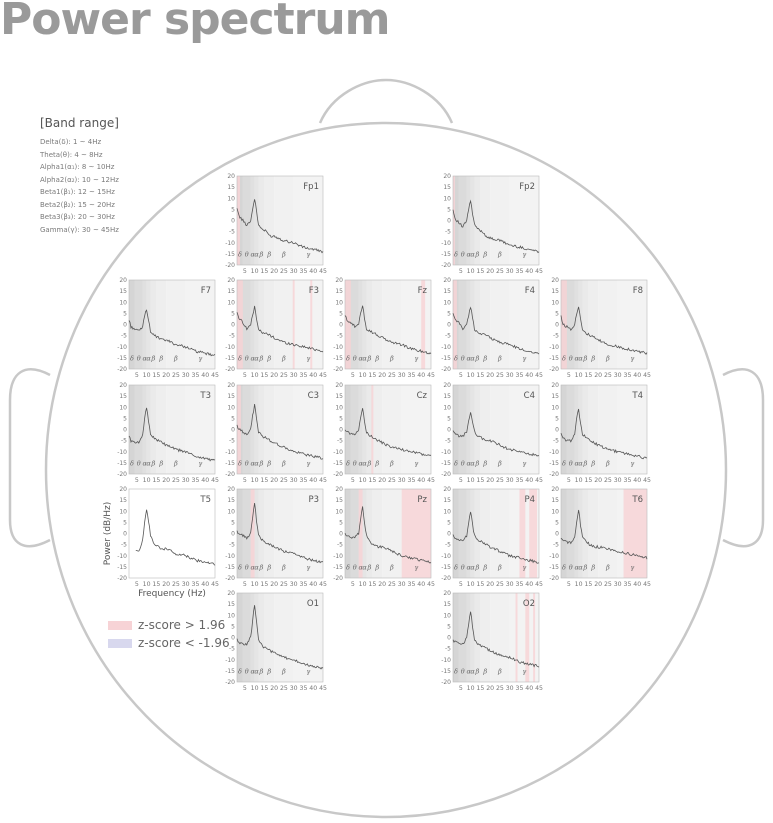  Describe the element at coordinates (71, 154) in the screenshot. I see `band-theta: Theta(θ): 4 ~ 8Hz` at that location.